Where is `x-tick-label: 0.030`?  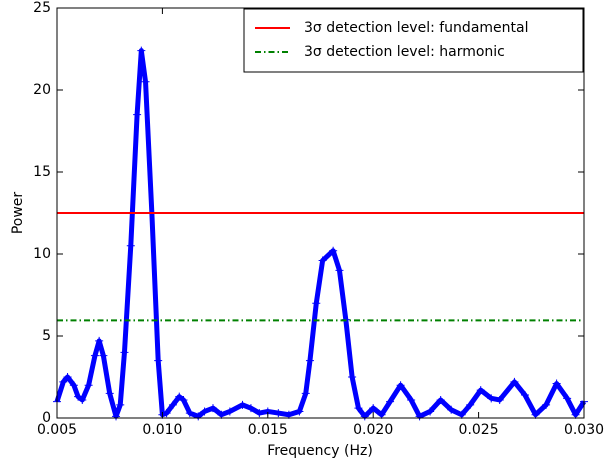 x-tick-label: 0.030 is located at coordinates (584, 430).